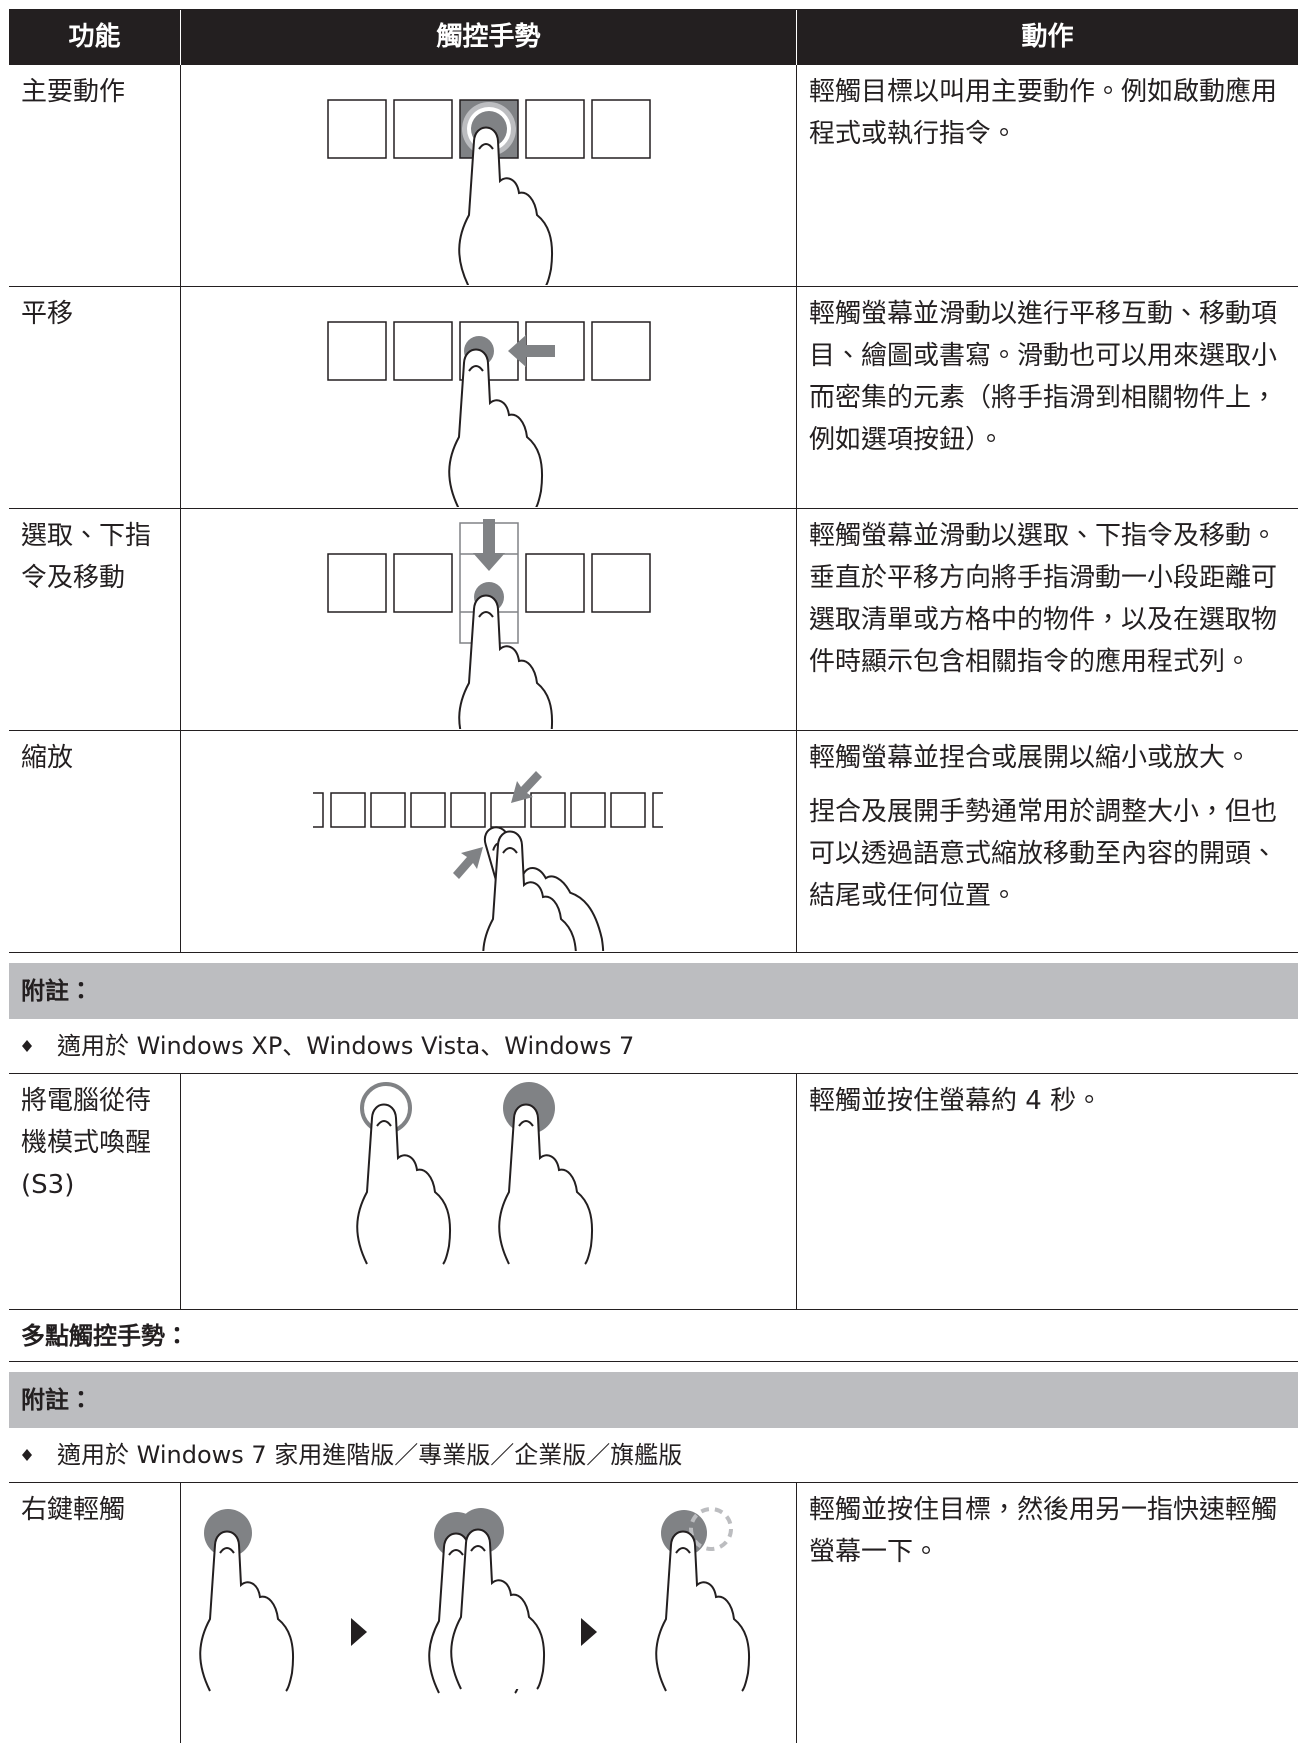 The height and width of the screenshot is (1743, 1298). Describe the element at coordinates (1043, 1531) in the screenshot. I see `action-text: 輕觸並按住目標，然後用另一指快速輕觸螢幕一下。` at that location.